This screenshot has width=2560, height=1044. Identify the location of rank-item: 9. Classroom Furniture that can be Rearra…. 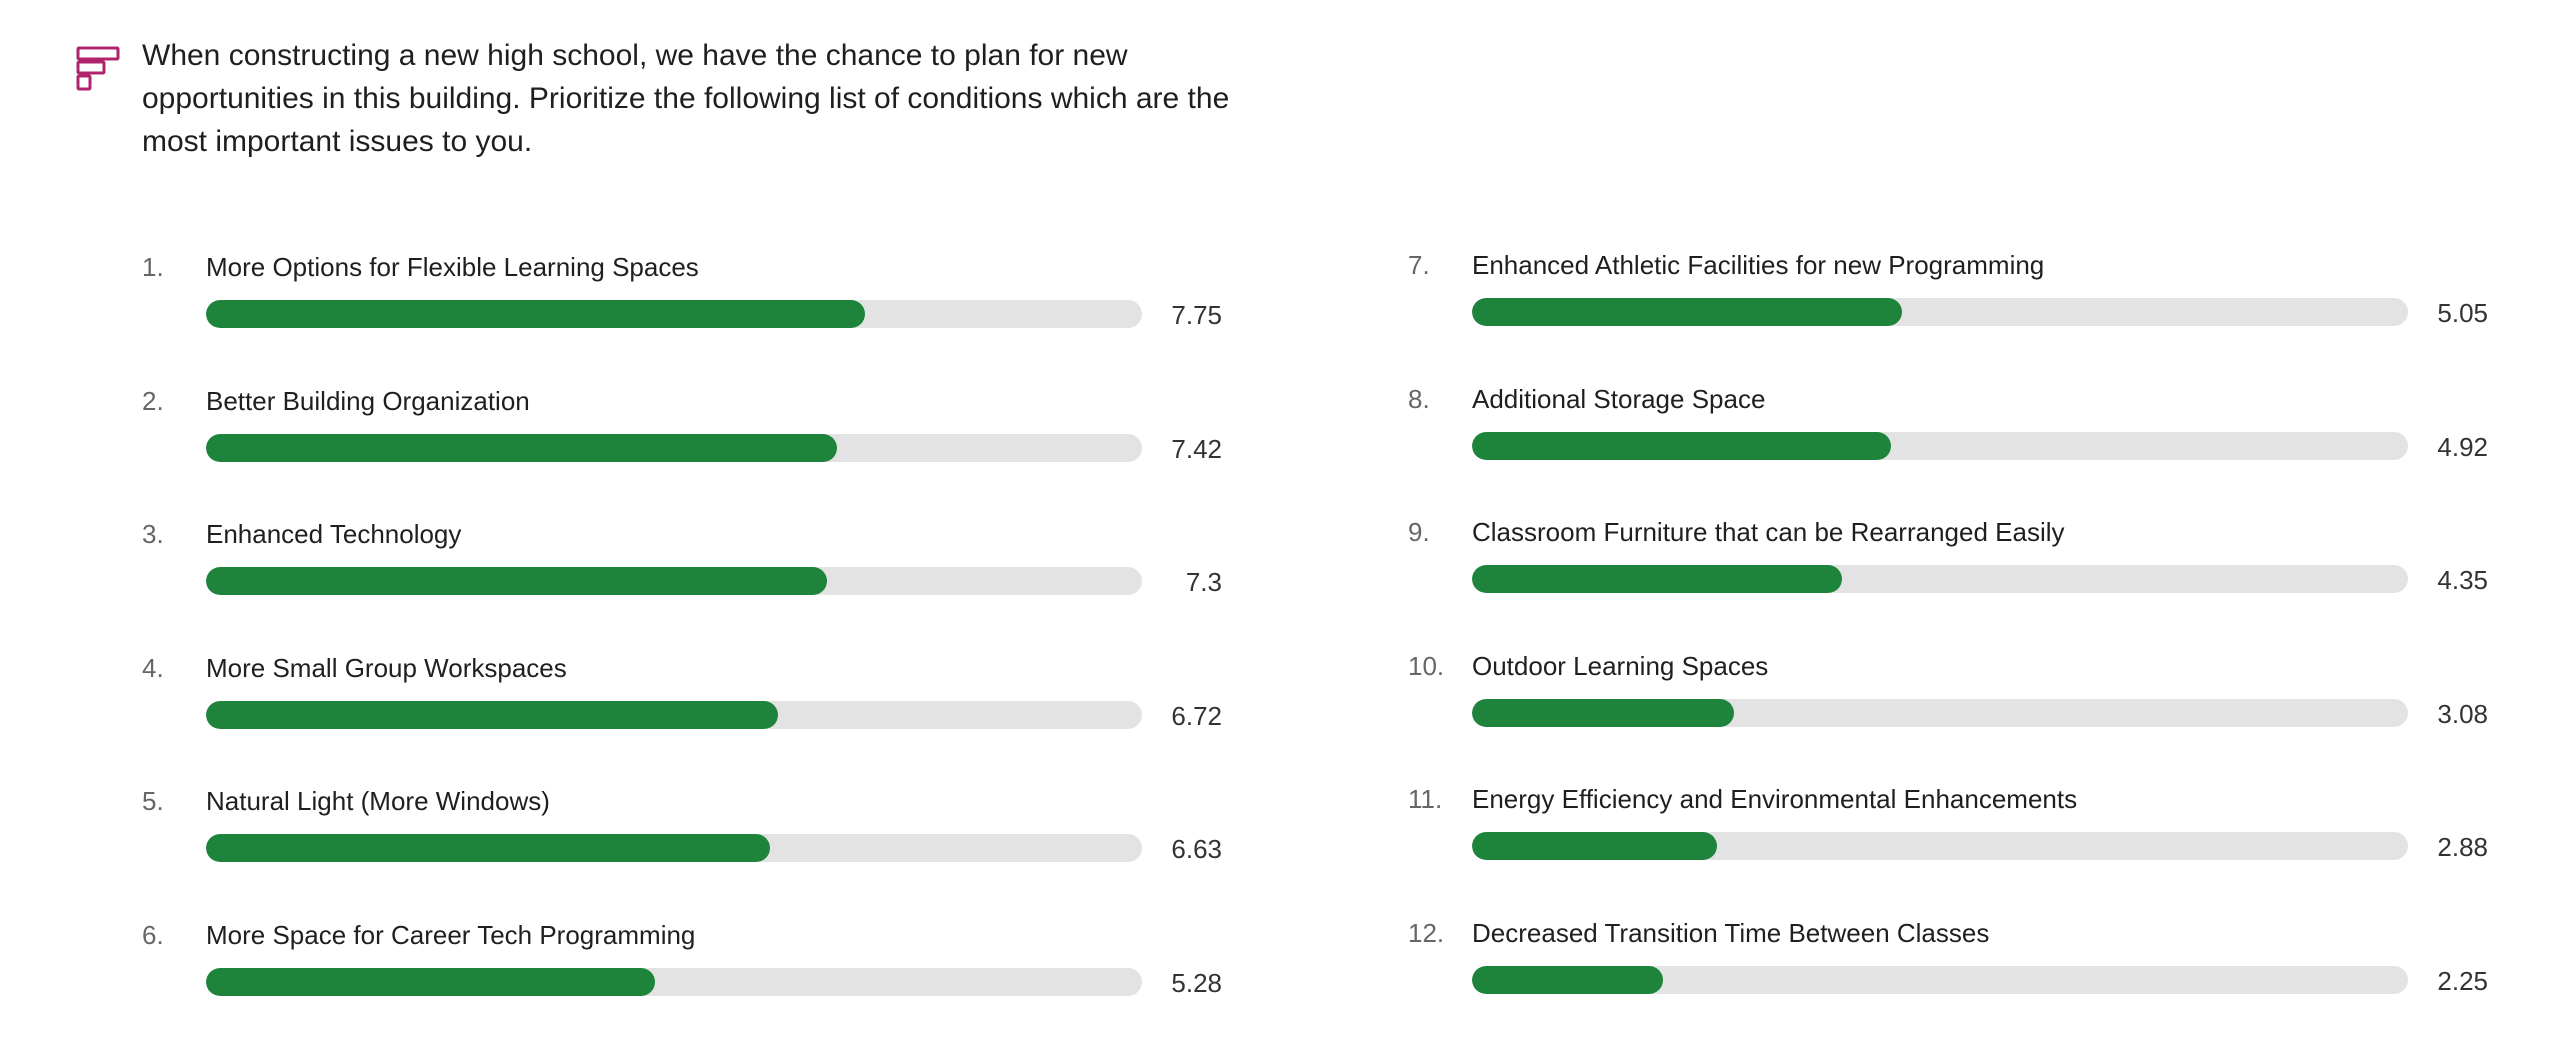
(1978, 570).